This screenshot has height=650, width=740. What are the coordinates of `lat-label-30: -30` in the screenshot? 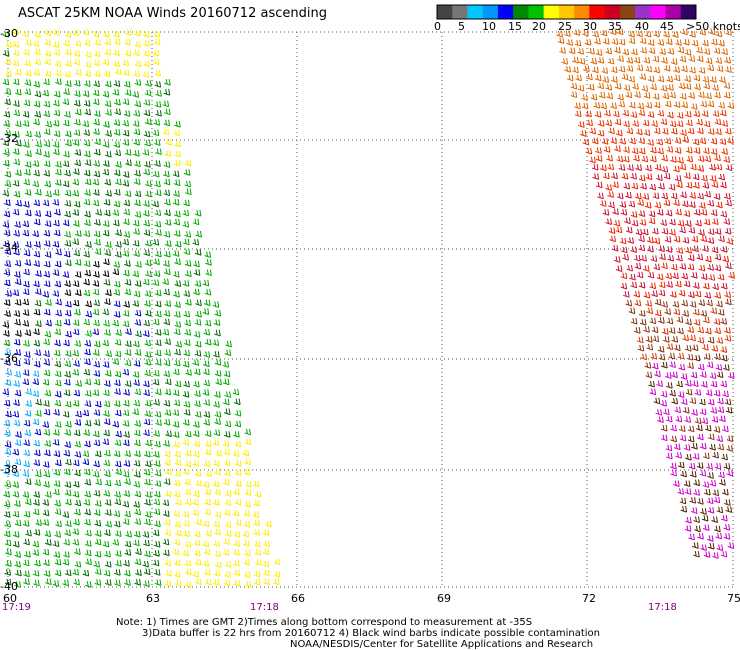 It's located at (9, 33).